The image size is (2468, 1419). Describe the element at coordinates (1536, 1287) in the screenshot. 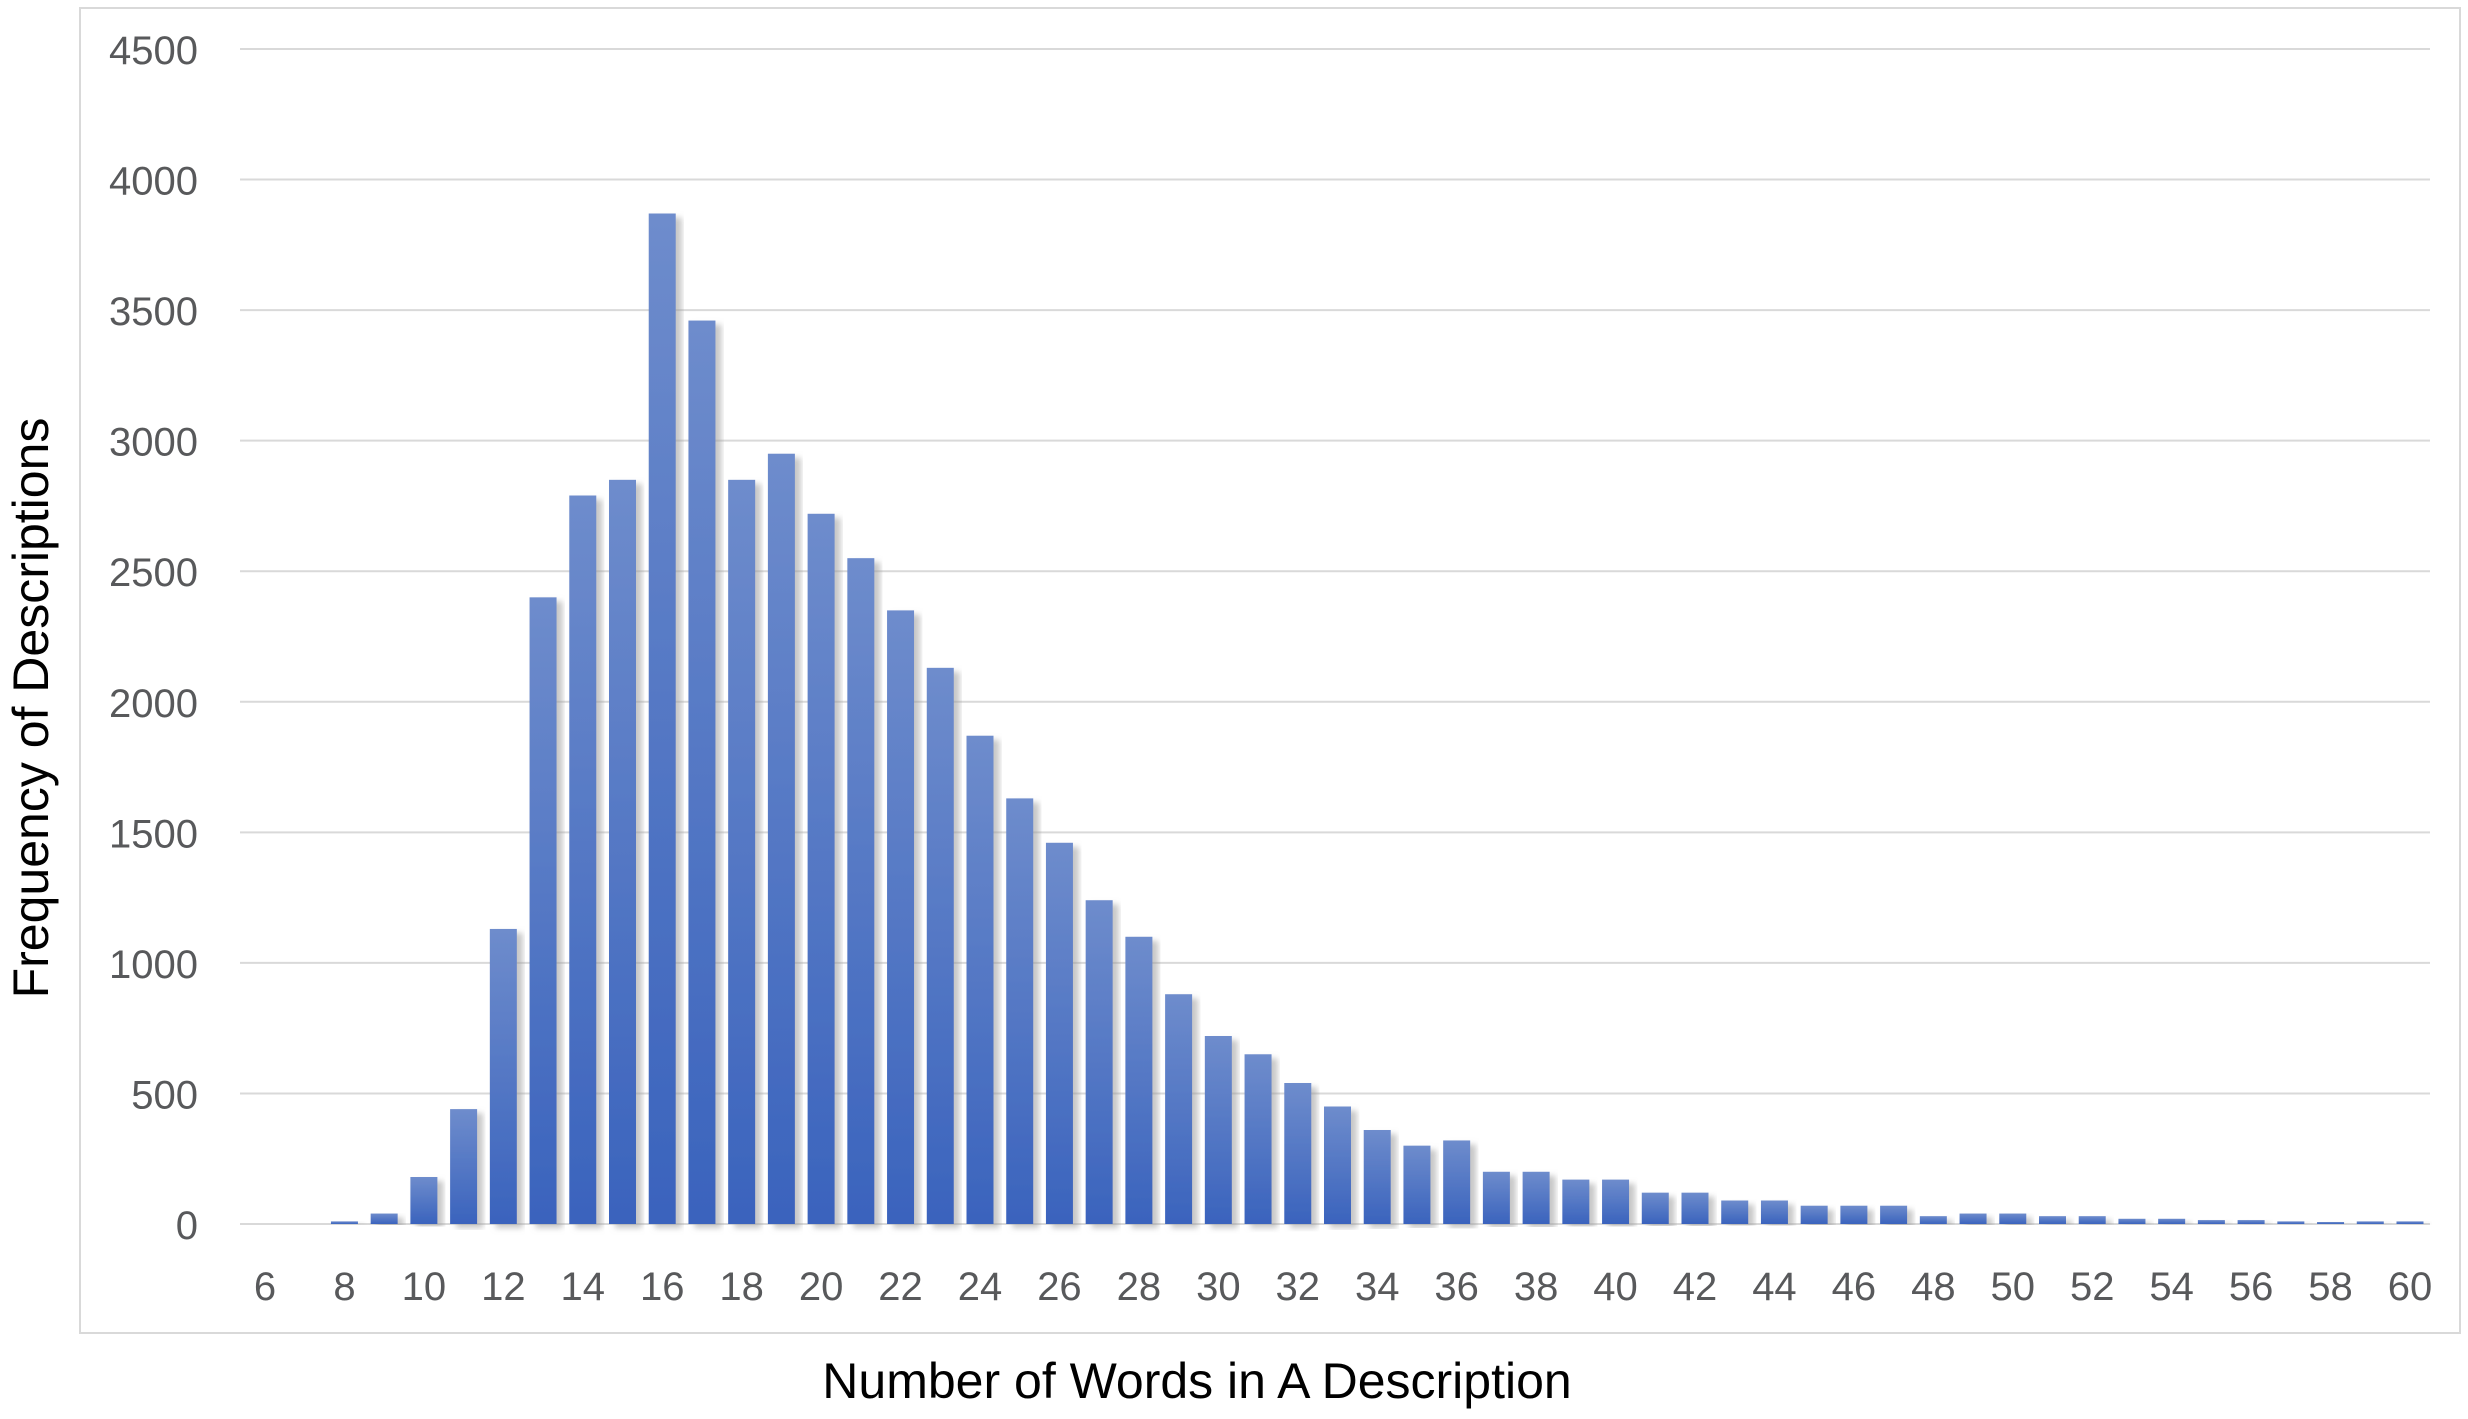

I see `x-tick-label: 38` at that location.